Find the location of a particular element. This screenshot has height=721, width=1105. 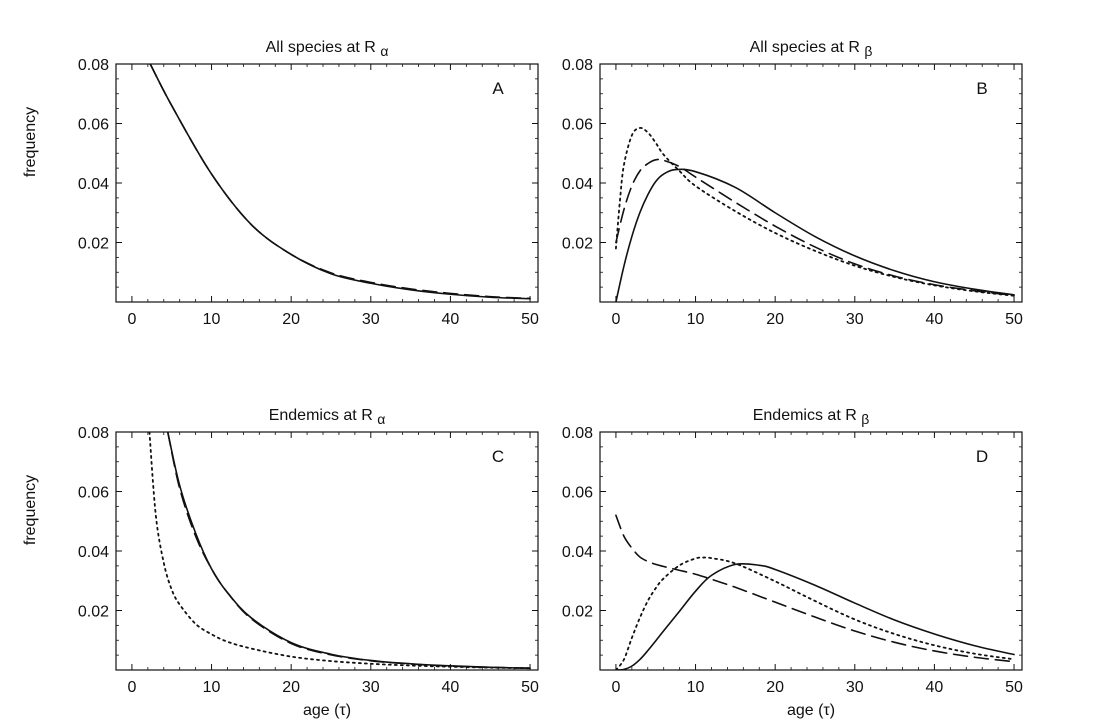

panel-title: All species at R β is located at coordinates (811, 49).